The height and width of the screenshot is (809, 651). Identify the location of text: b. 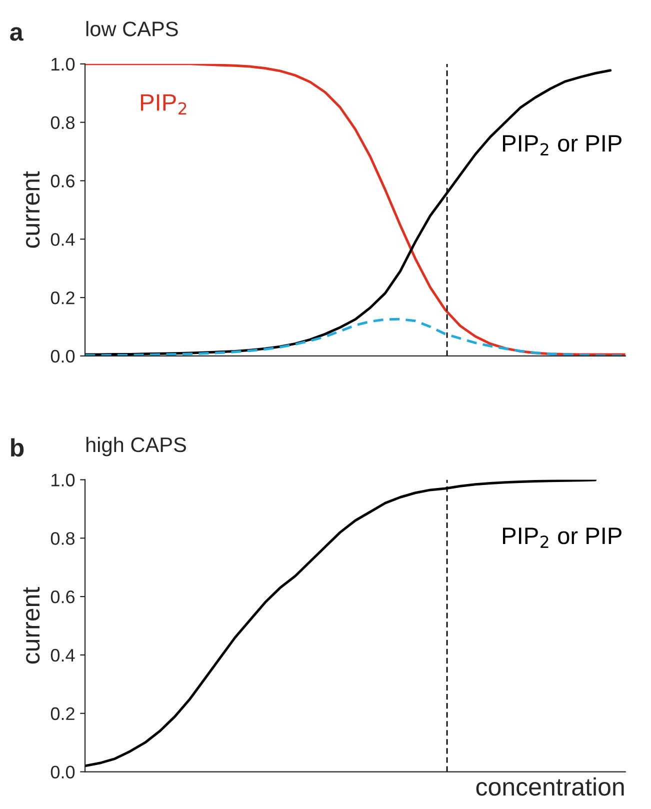
(17, 447).